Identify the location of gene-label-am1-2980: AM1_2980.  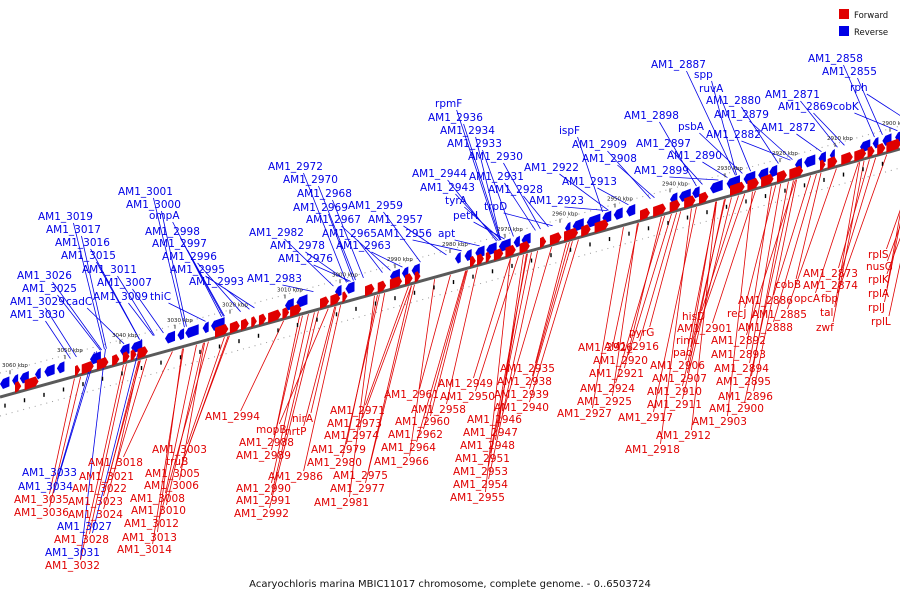
(334, 463).